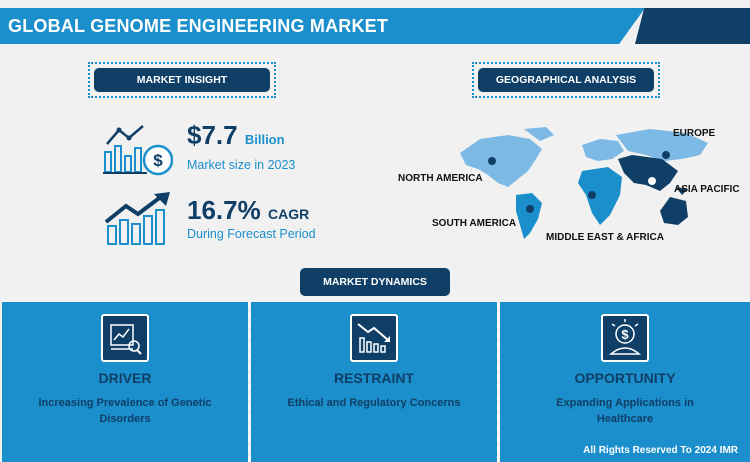  What do you see at coordinates (137, 218) in the screenshot?
I see `growth-arrow-icon` at bounding box center [137, 218].